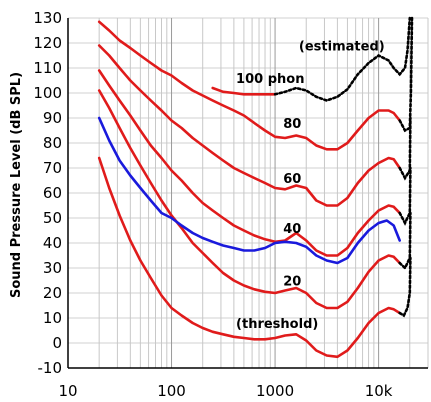  I want to click on y-tick-label: 100, so click(47, 93).